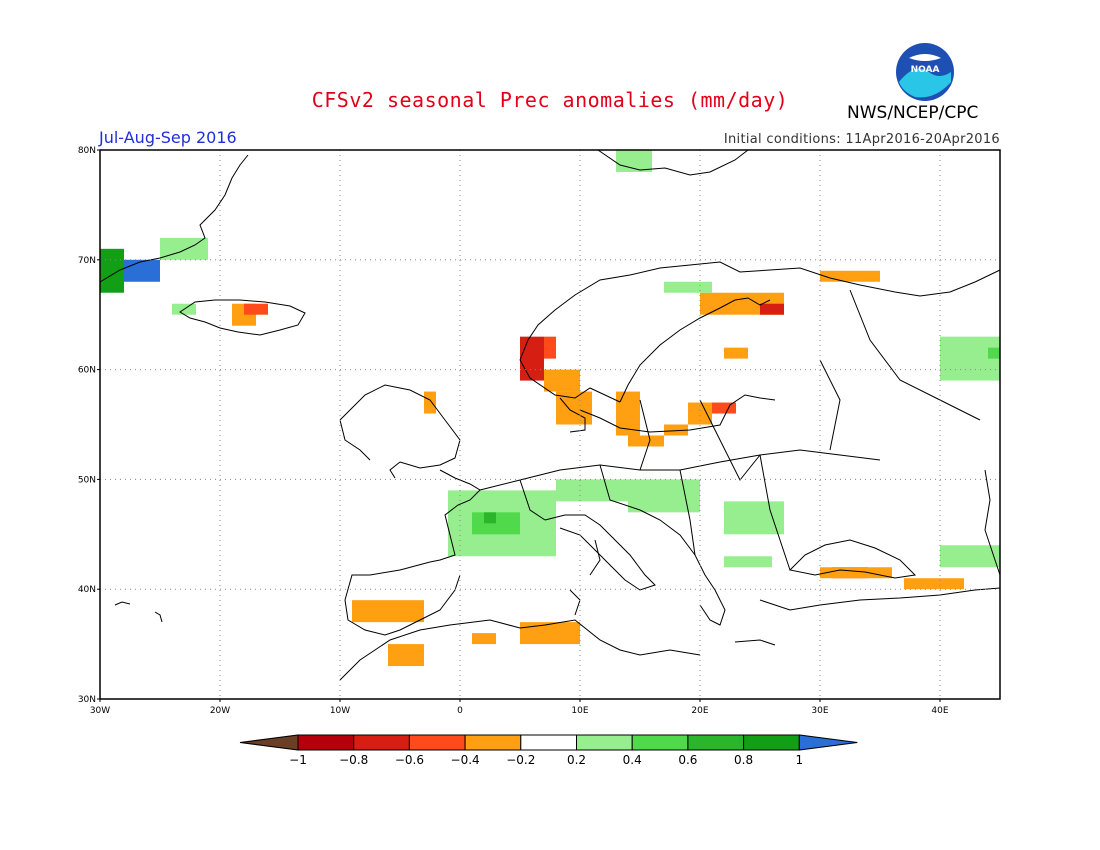 The image size is (1100, 850). Describe the element at coordinates (799, 760) in the screenshot. I see `legend-label: 1` at that location.